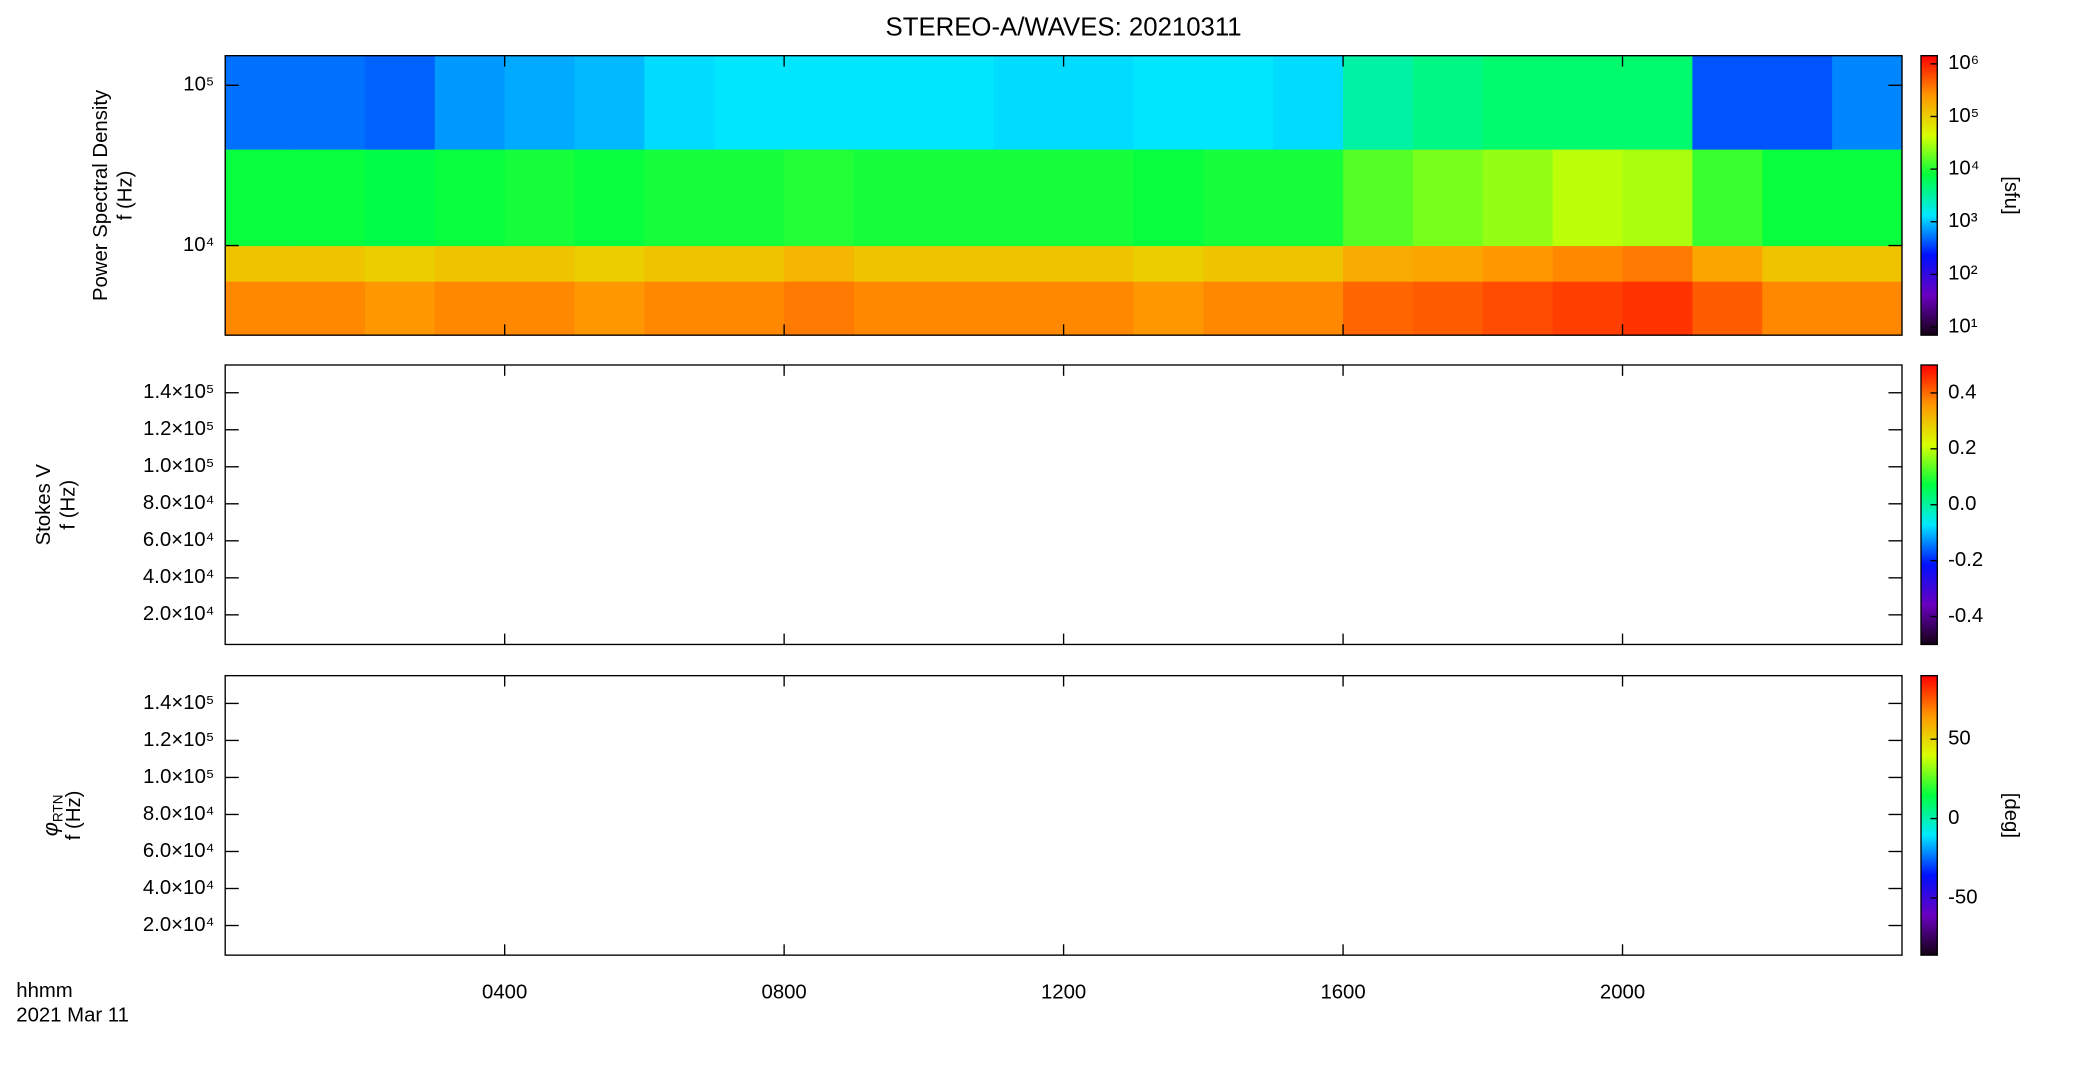 This screenshot has height=1080, width=2096. I want to click on colorbar-tick-label: 0, so click(1953, 818).